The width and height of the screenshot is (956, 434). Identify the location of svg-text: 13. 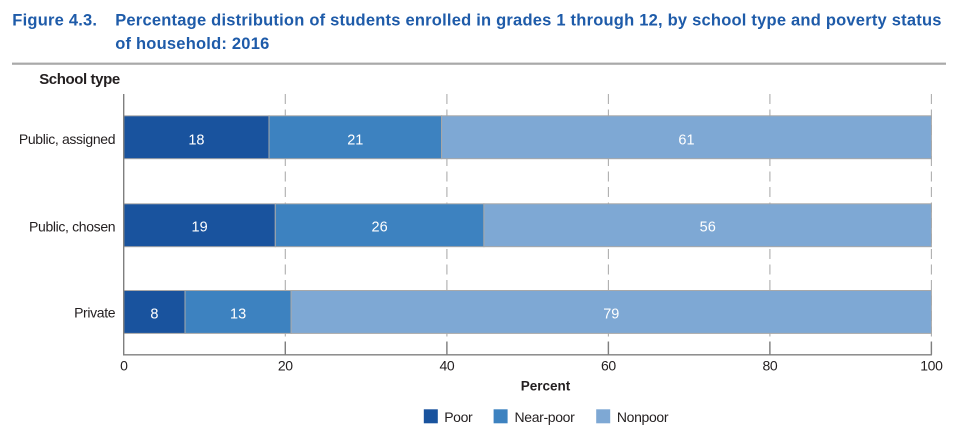
(238, 314).